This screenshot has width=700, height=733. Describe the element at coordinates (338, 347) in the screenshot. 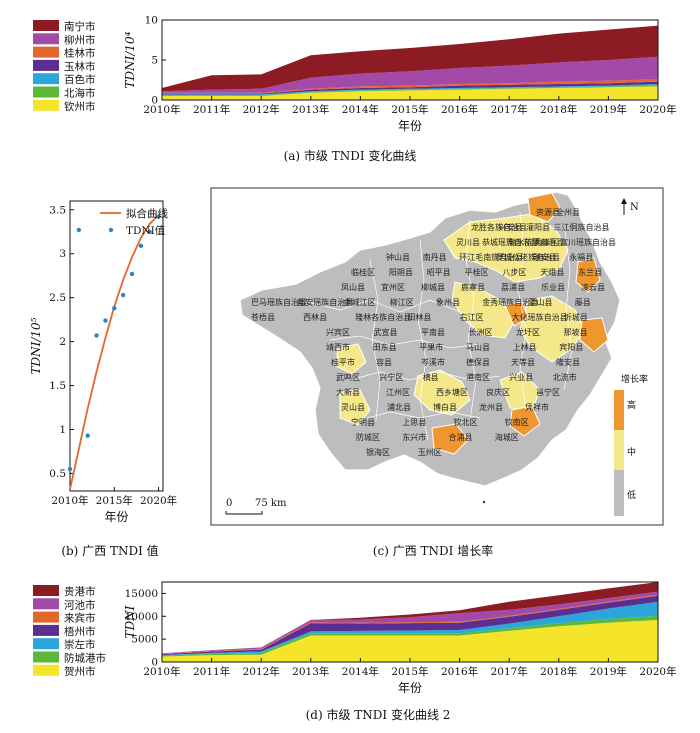

I see `map-label-52: 靖西市` at that location.